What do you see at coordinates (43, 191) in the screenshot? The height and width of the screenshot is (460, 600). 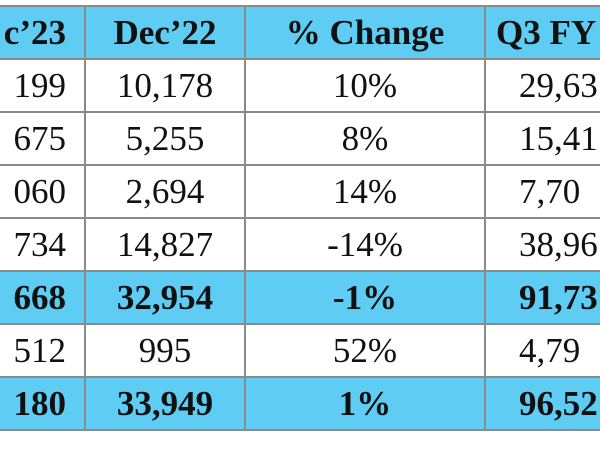 I see `table-cell: 060` at bounding box center [43, 191].